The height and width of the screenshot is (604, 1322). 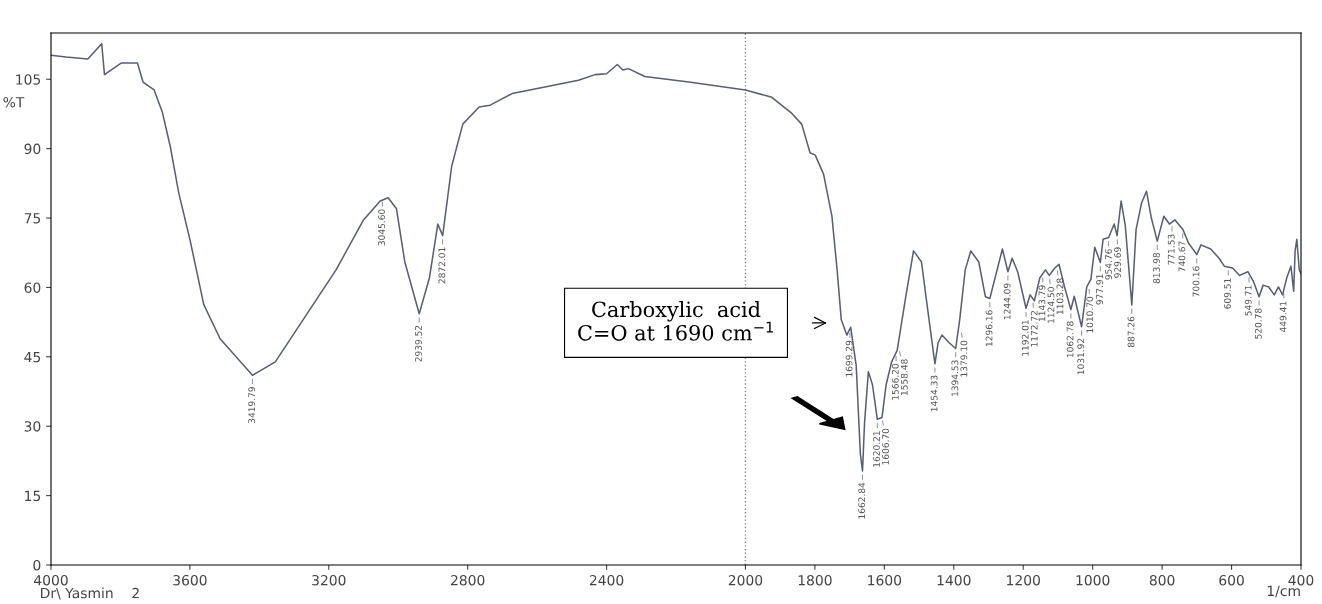 I want to click on annotation: 1010.70, so click(x=1090, y=314).